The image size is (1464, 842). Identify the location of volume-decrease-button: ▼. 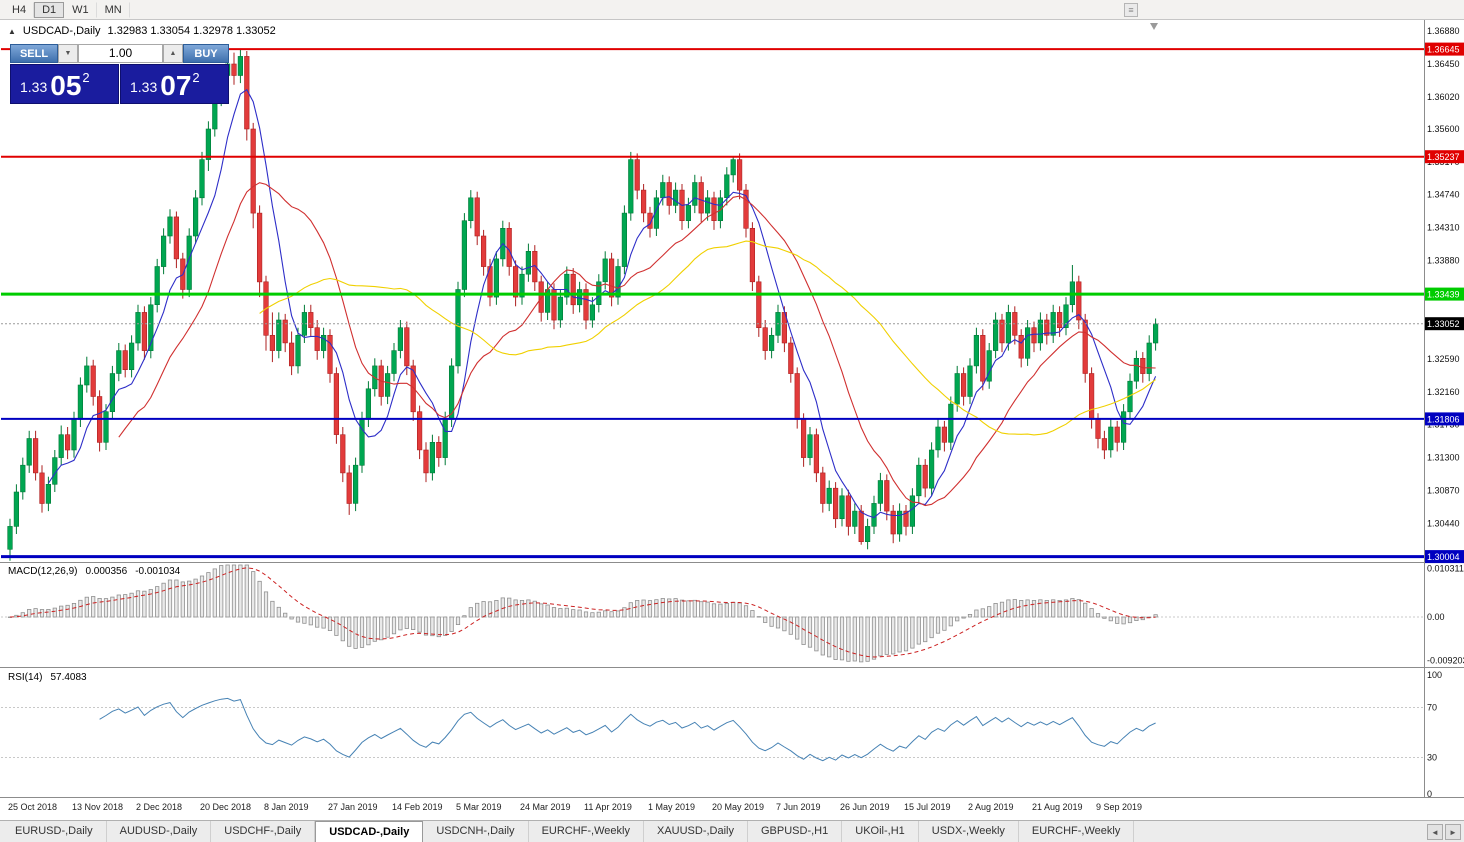
(68, 53).